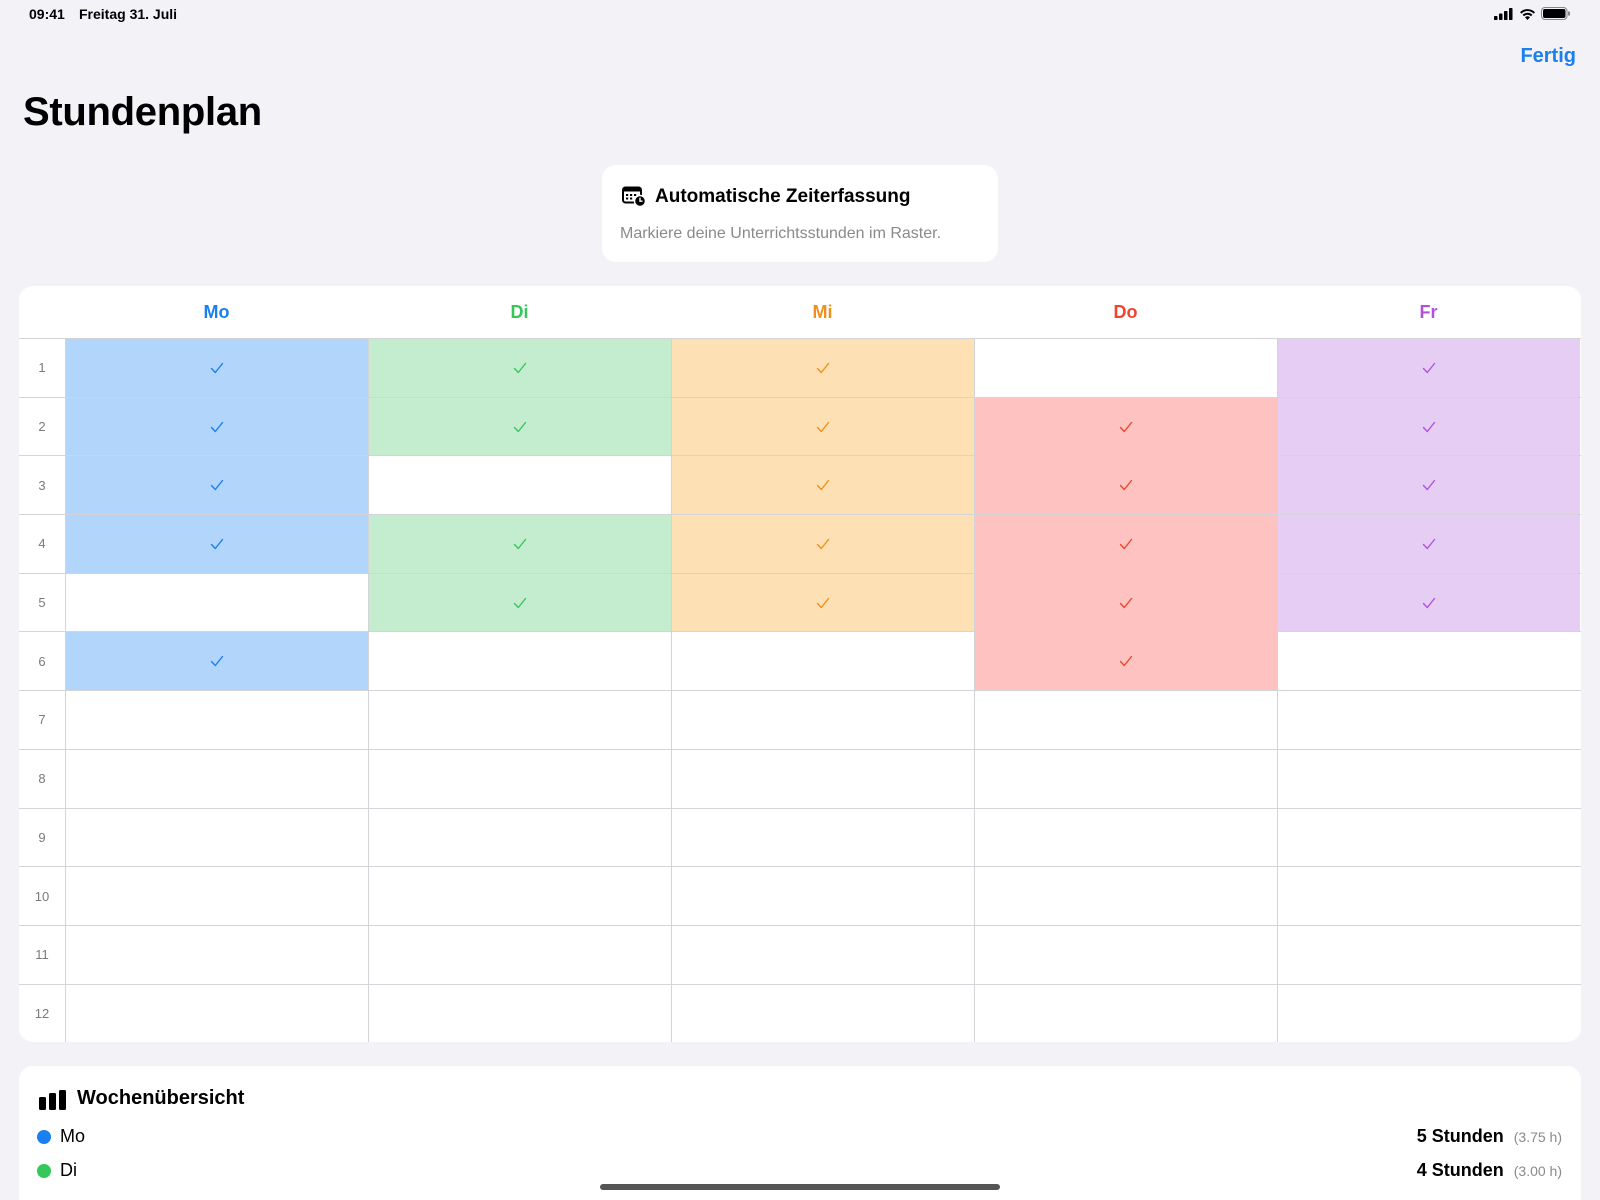 Image resolution: width=1600 pixels, height=1200 pixels. I want to click on period-row: 10, so click(800, 895).